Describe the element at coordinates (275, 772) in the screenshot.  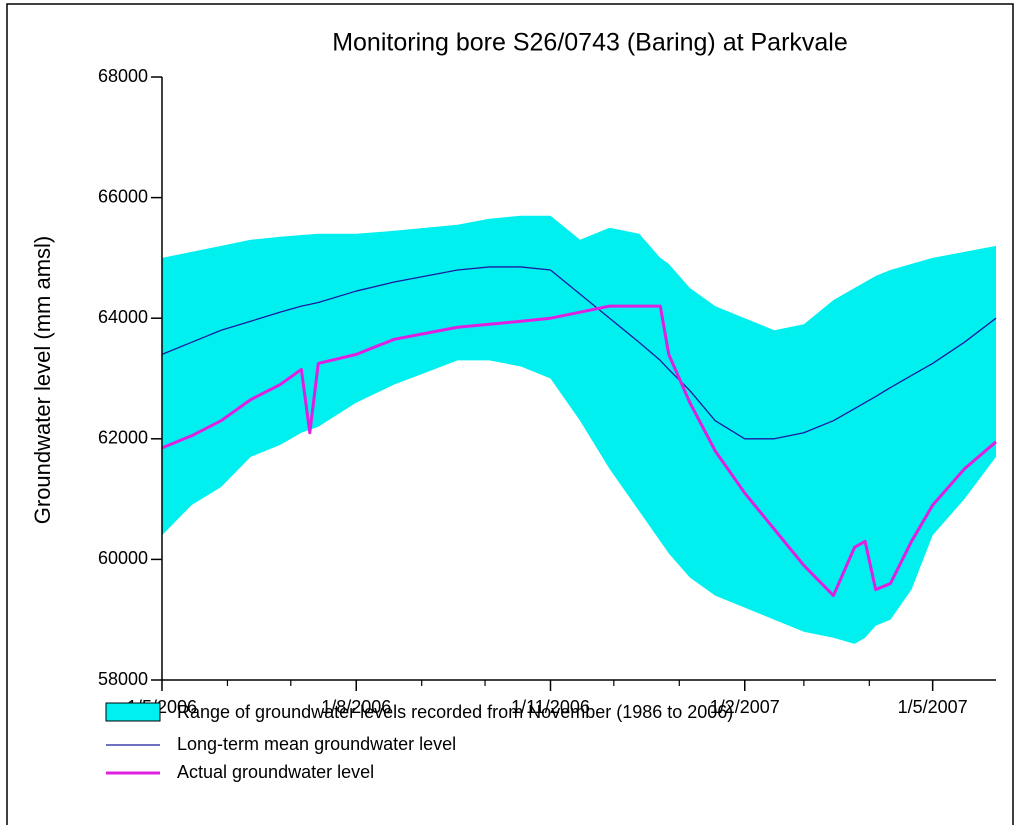
I see `legend-label: Actual groundwater level` at that location.